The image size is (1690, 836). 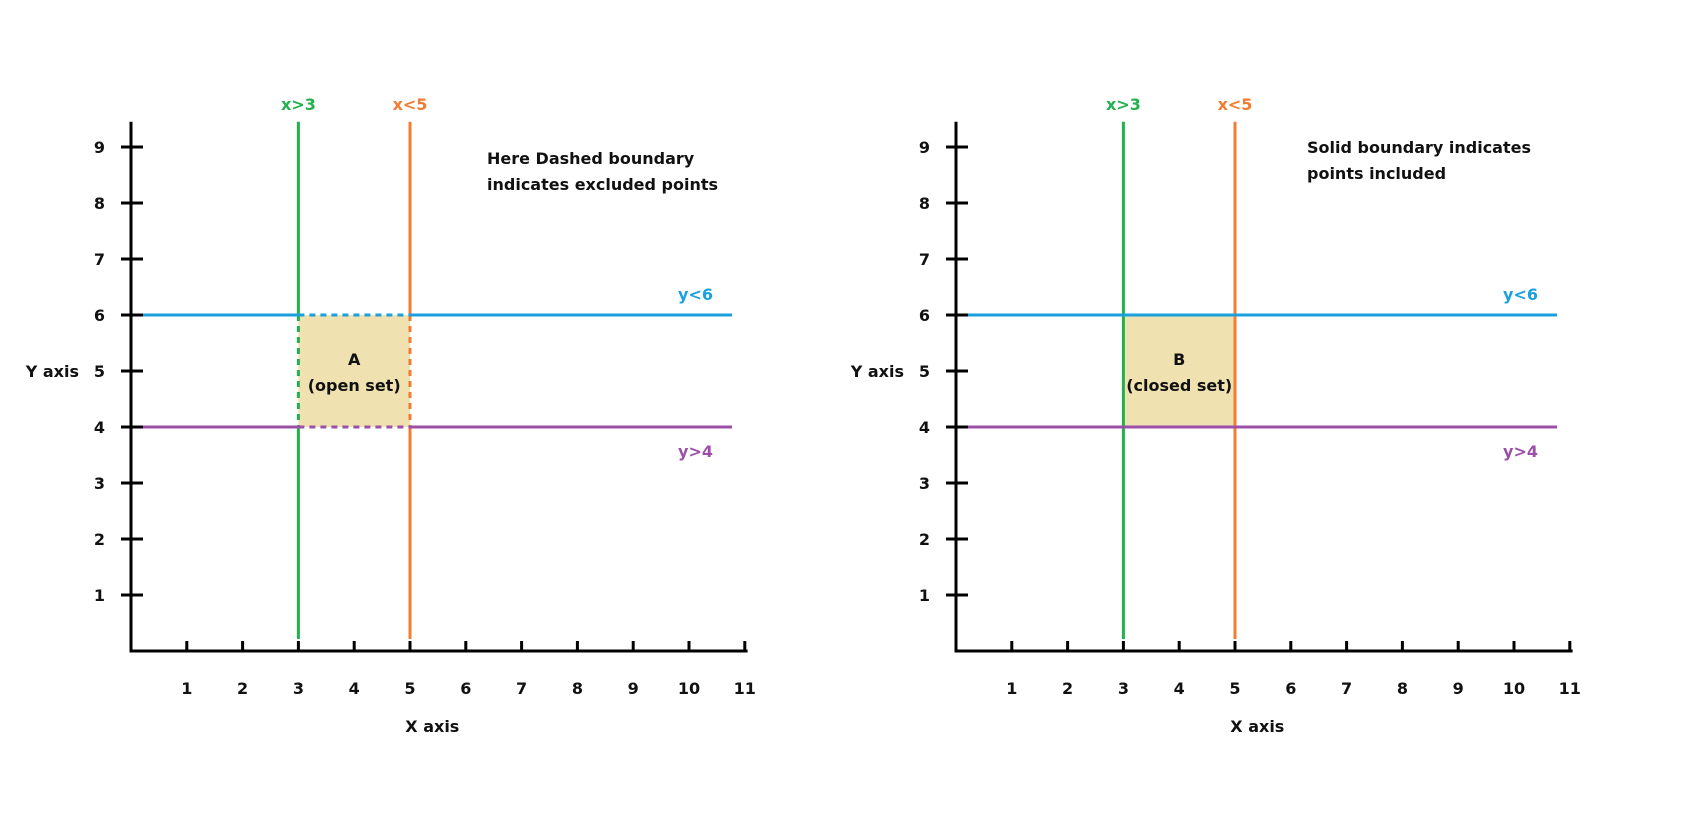 I want to click on region-caption: (closed set), so click(x=1179, y=385).